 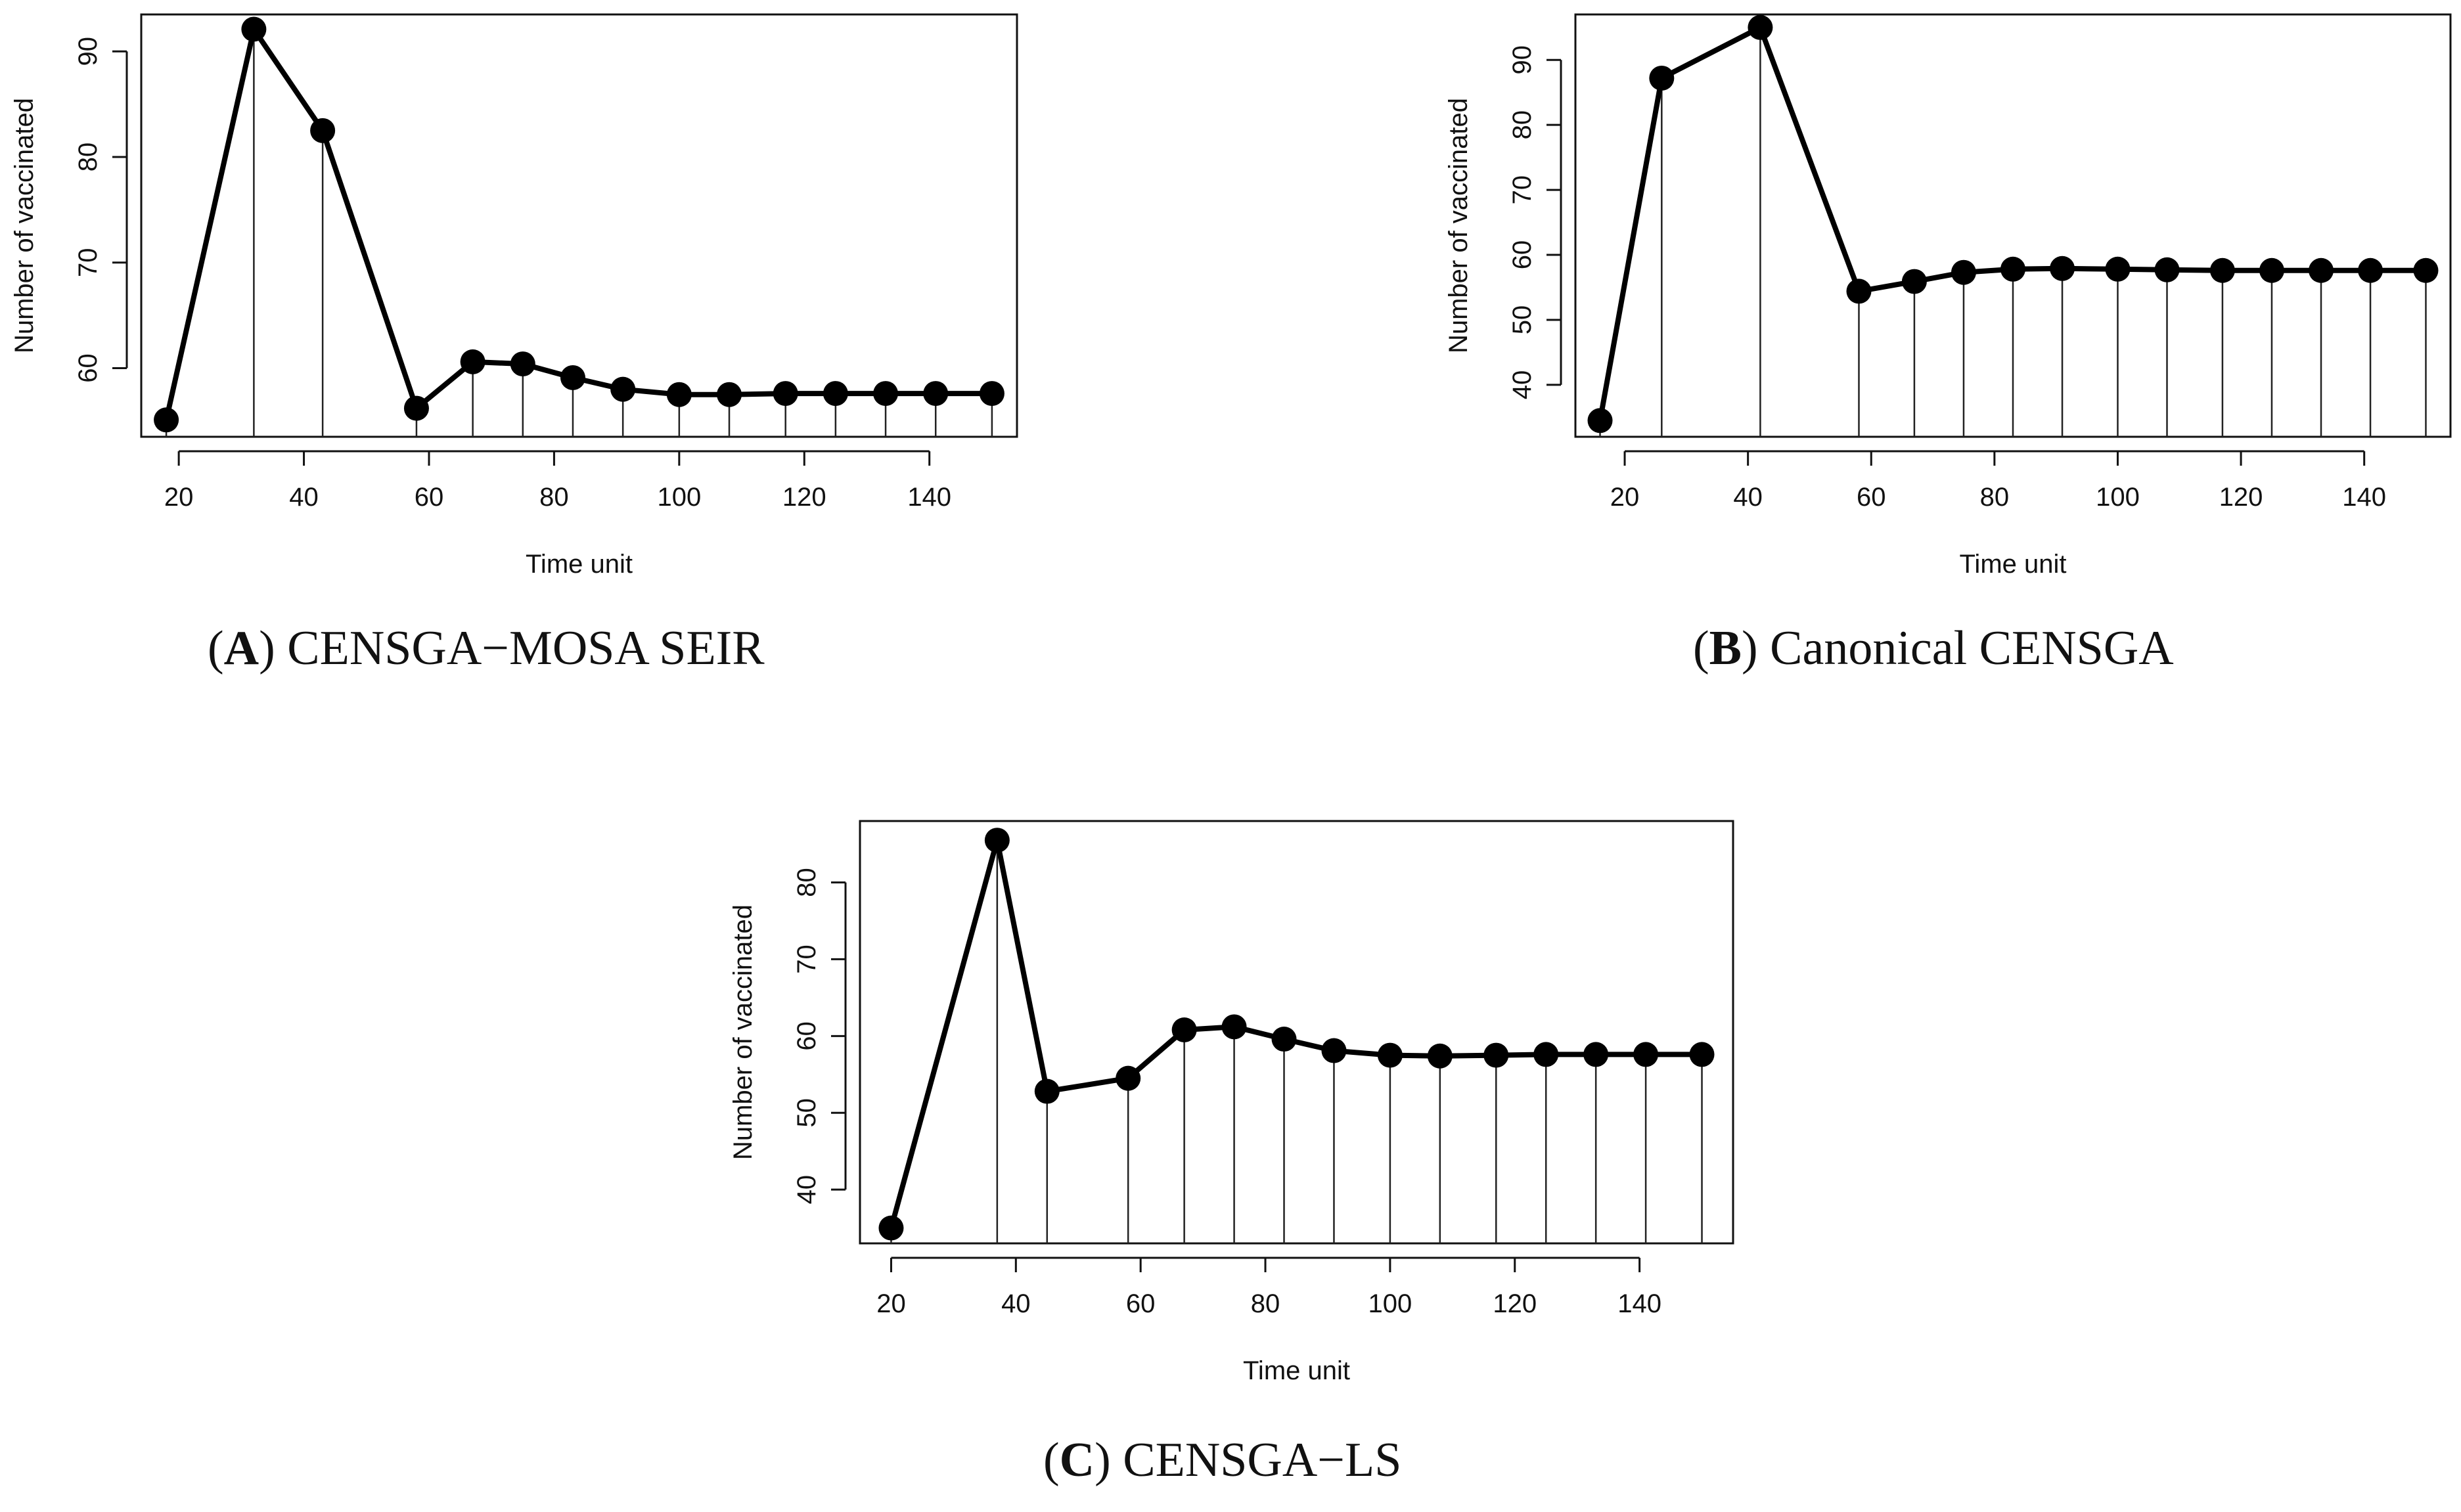 What do you see at coordinates (1390, 1303) in the screenshot?
I see `panel-c-x-tick-label: 100` at bounding box center [1390, 1303].